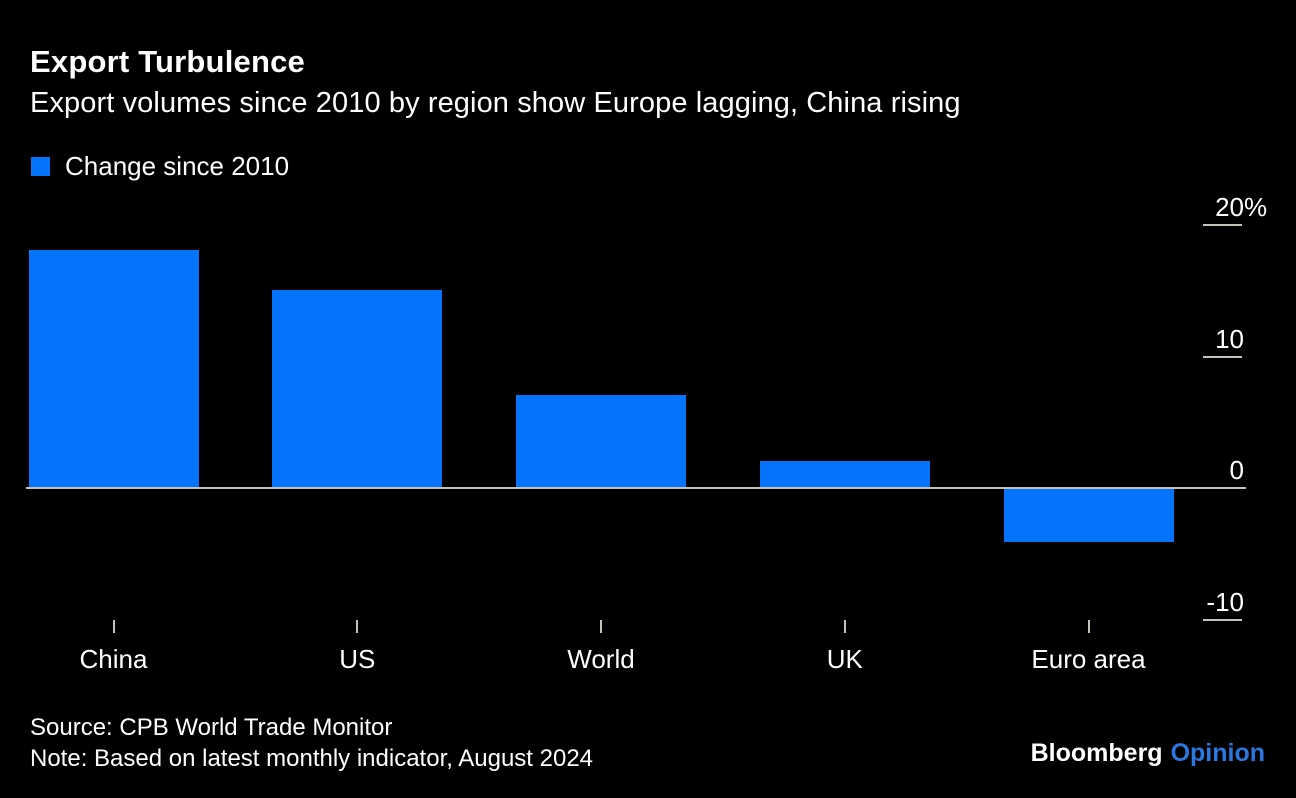 This screenshot has width=1296, height=798. I want to click on x-category-label: UK, so click(844, 659).